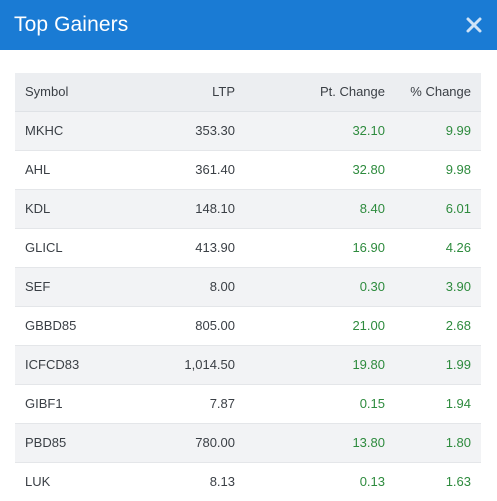 The image size is (497, 501). Describe the element at coordinates (72, 443) in the screenshot. I see `symbol-cell: PBD85` at that location.